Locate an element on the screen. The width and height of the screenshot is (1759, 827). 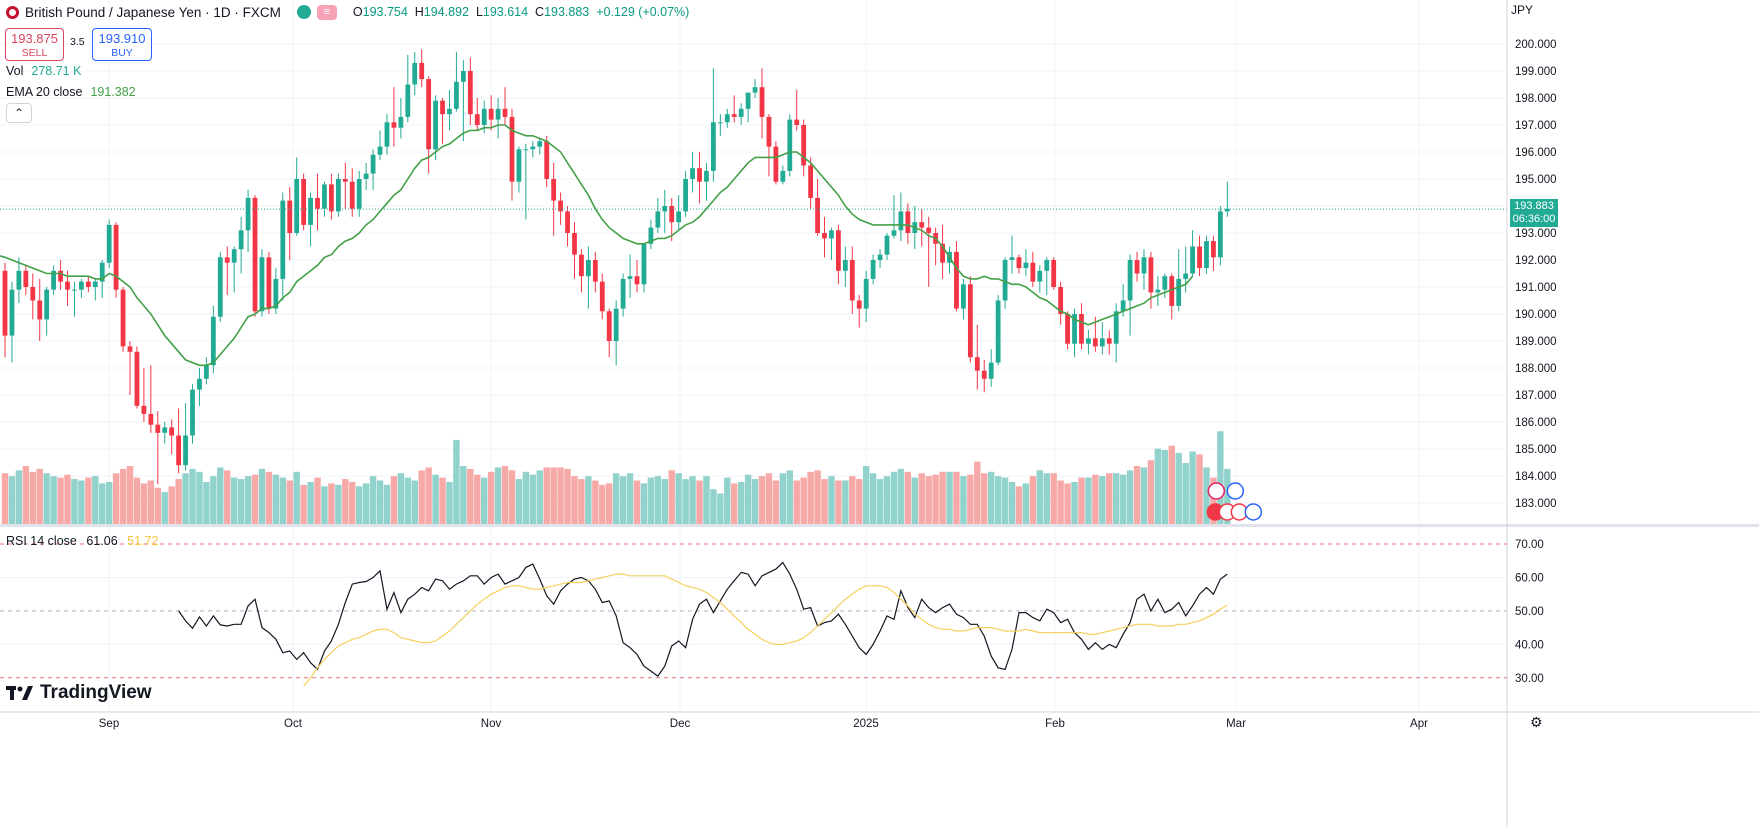
ema-label: EMA 20 close is located at coordinates (44, 92).